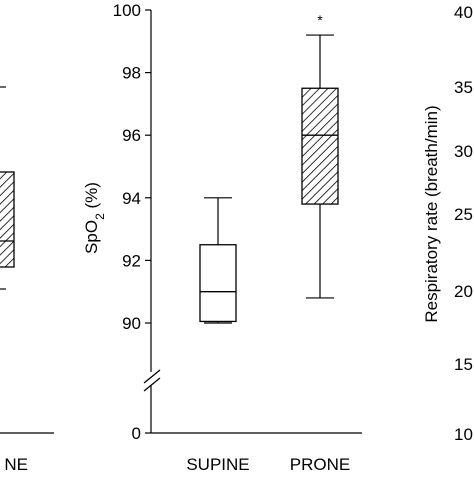 The image size is (474, 479). I want to click on y-axis-label: SpO2 (%), so click(94, 218).